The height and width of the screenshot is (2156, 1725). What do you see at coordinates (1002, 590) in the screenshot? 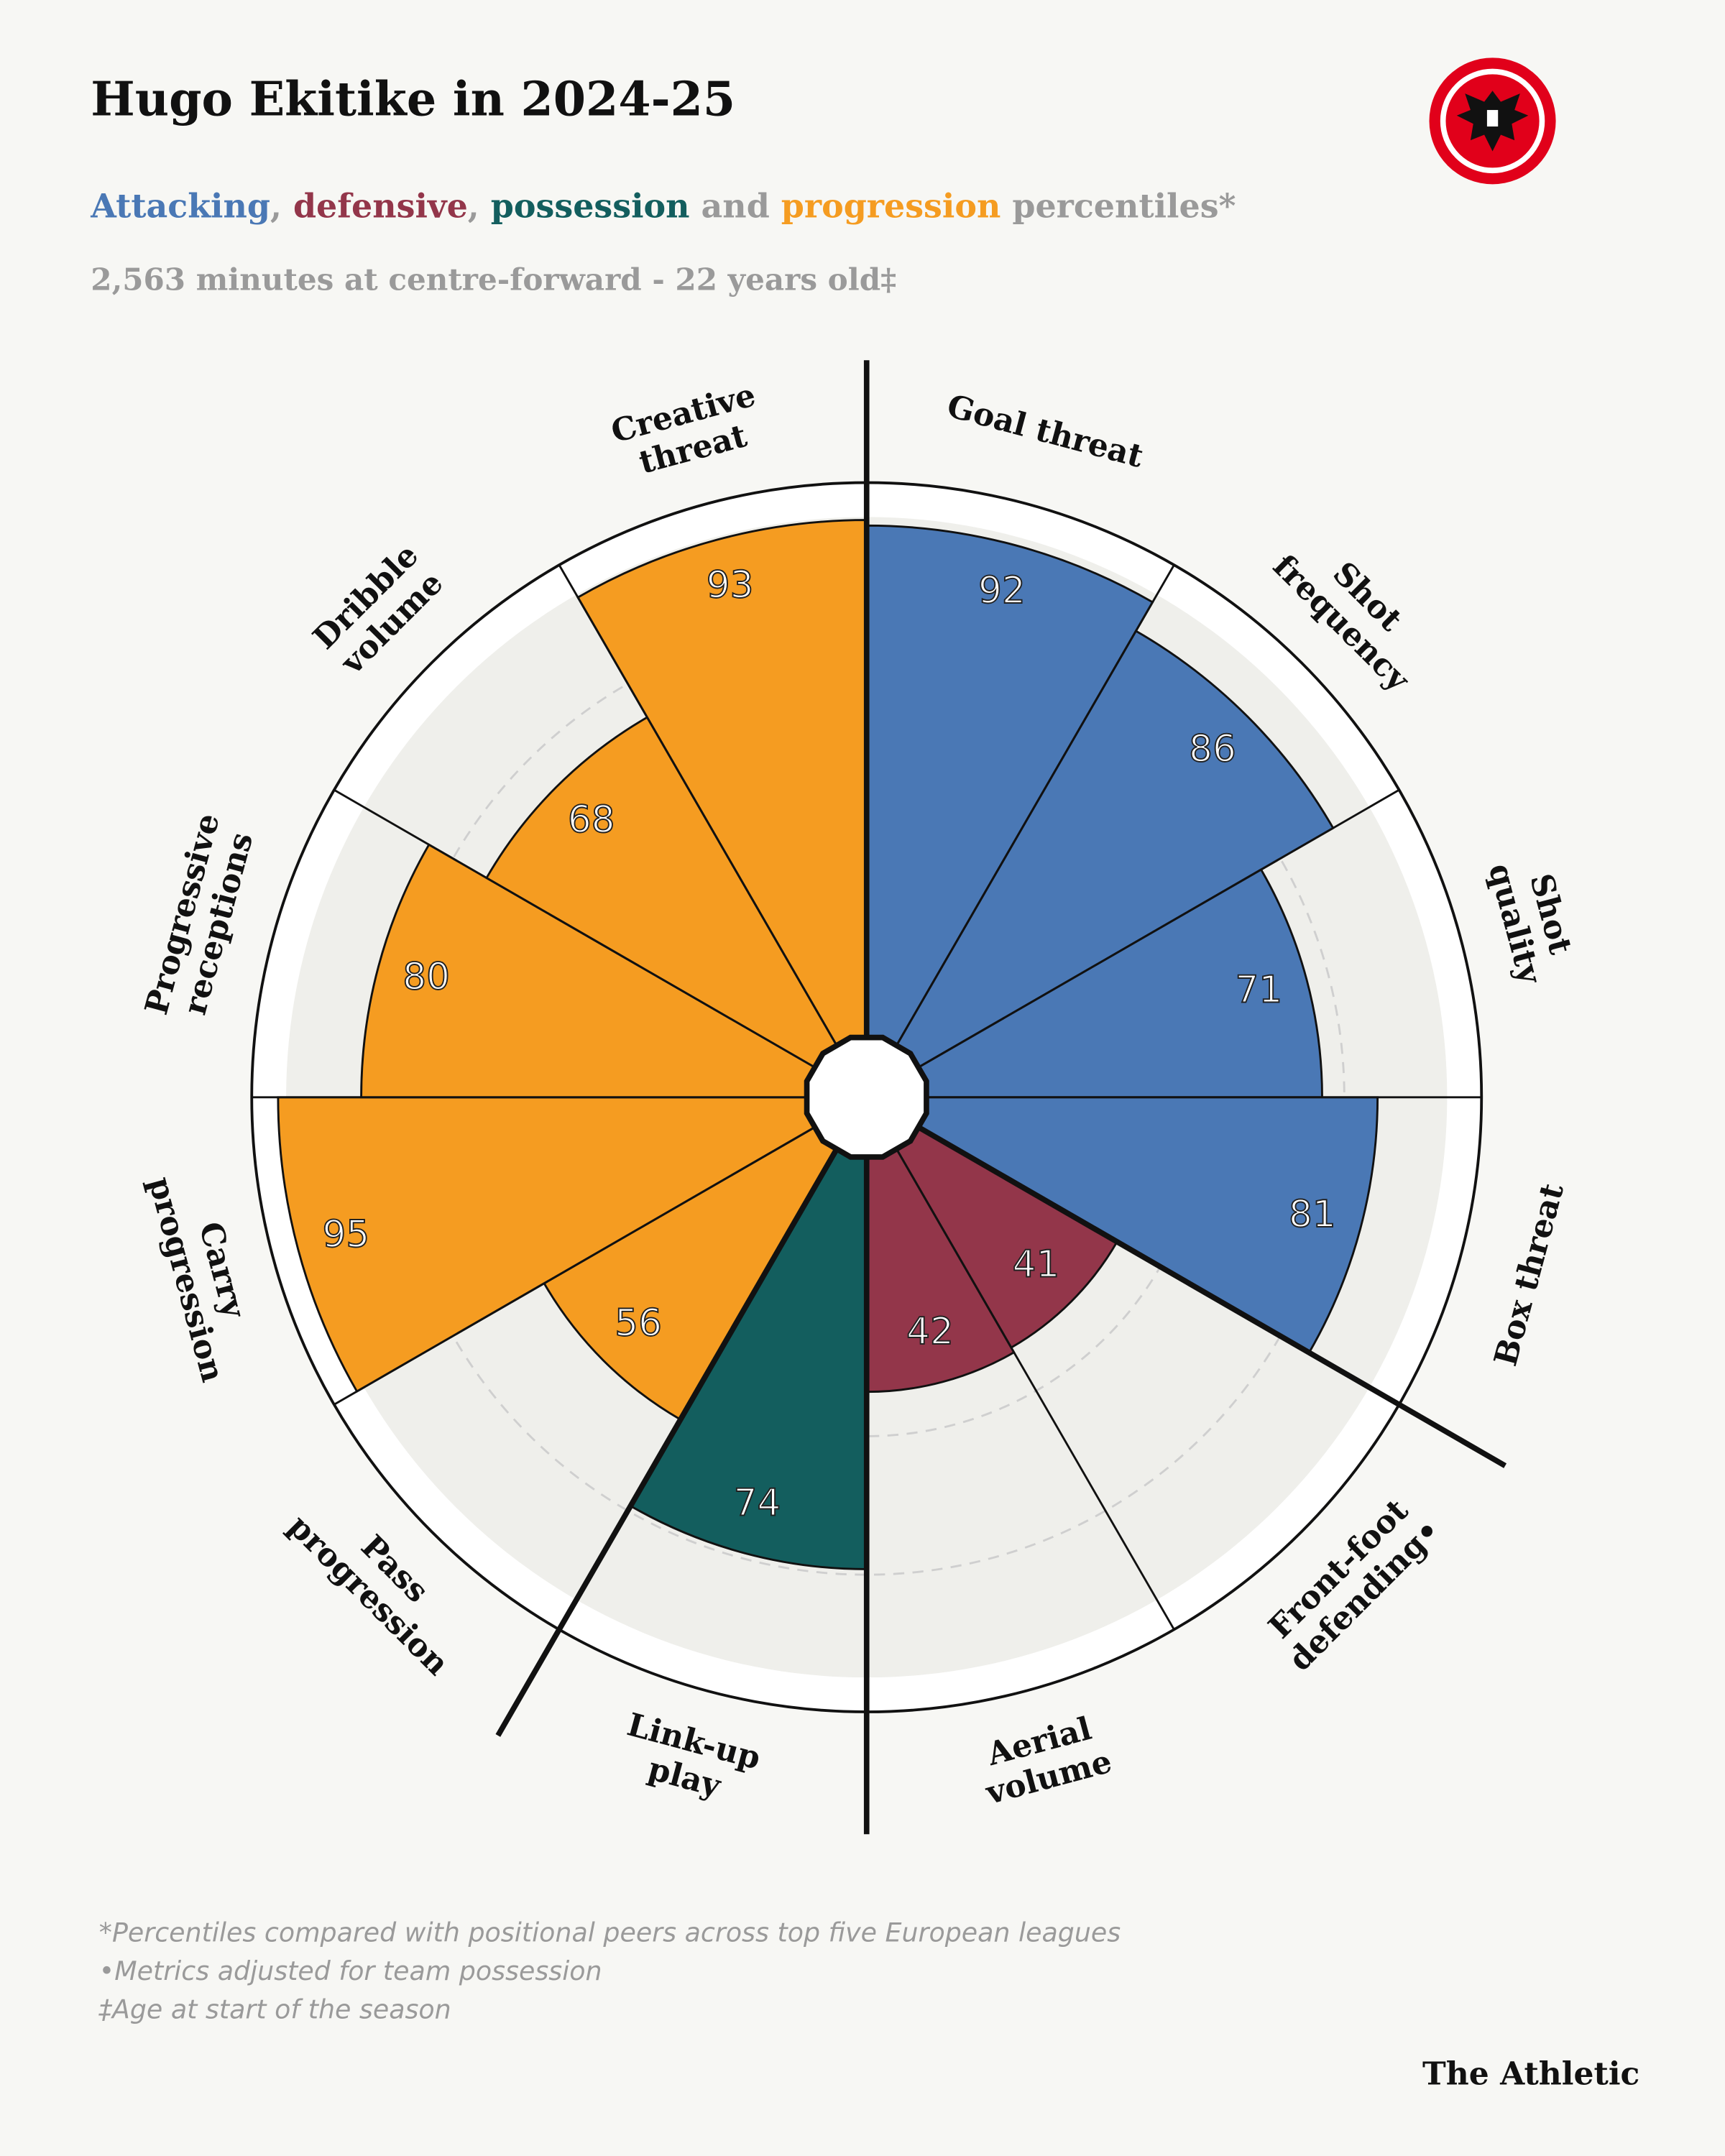
I see `value-label: 92` at bounding box center [1002, 590].